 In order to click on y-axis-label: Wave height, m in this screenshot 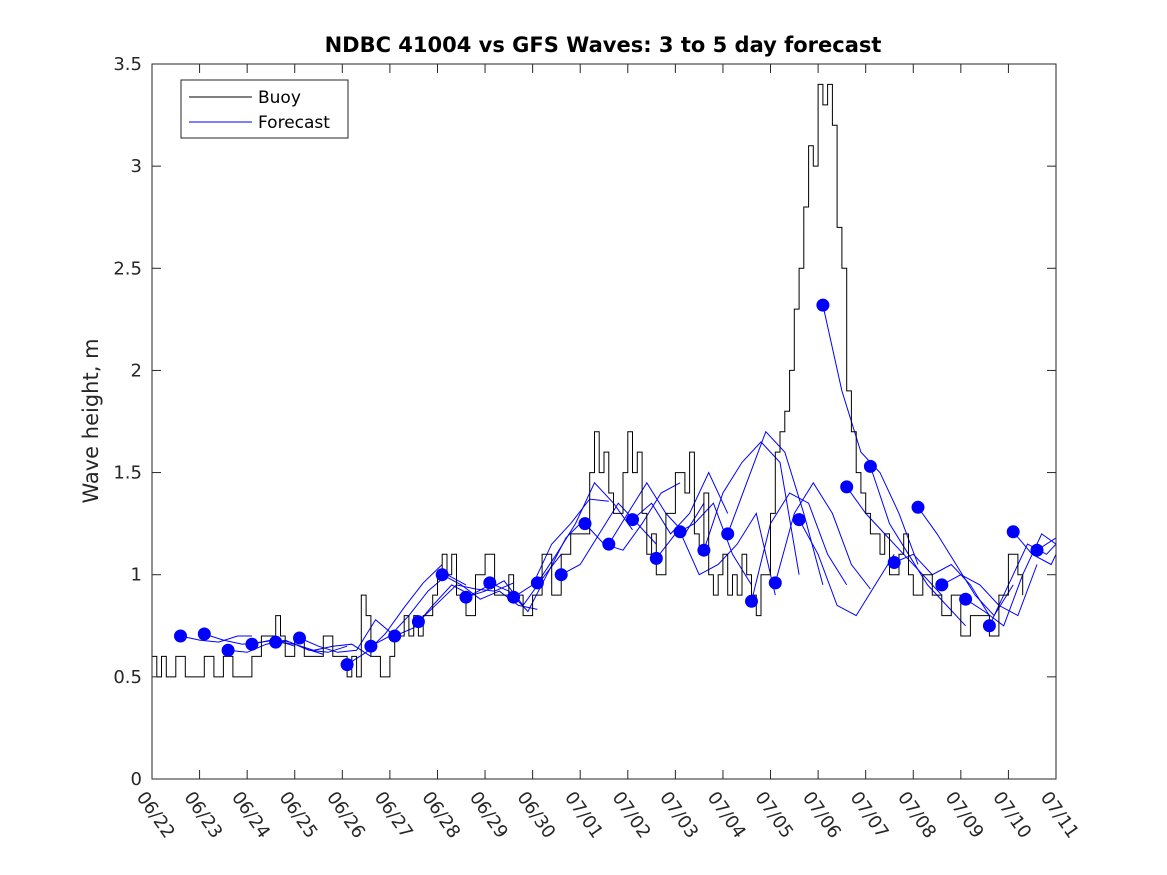, I will do `click(91, 420)`.